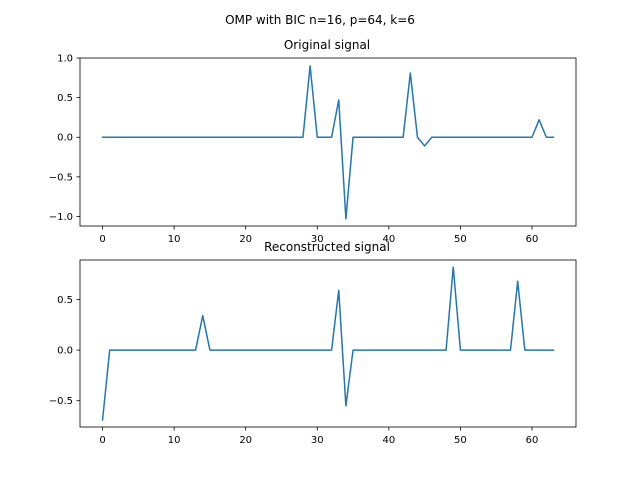 This screenshot has height=480, width=640. Describe the element at coordinates (320, 20) in the screenshot. I see `figure-suptitle: OMP with BIC n=16, p=64, k=6` at that location.